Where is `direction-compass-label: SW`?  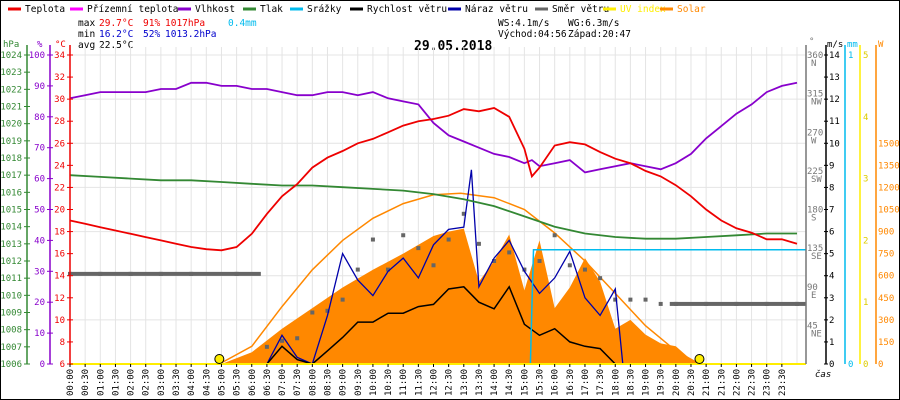 direction-compass-label: SW is located at coordinates (816, 180).